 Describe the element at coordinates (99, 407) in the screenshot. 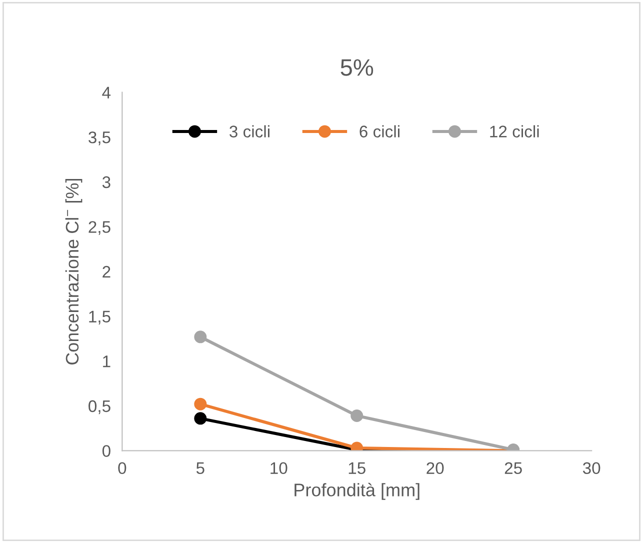

I see `y-tick-label: 0,5` at that location.